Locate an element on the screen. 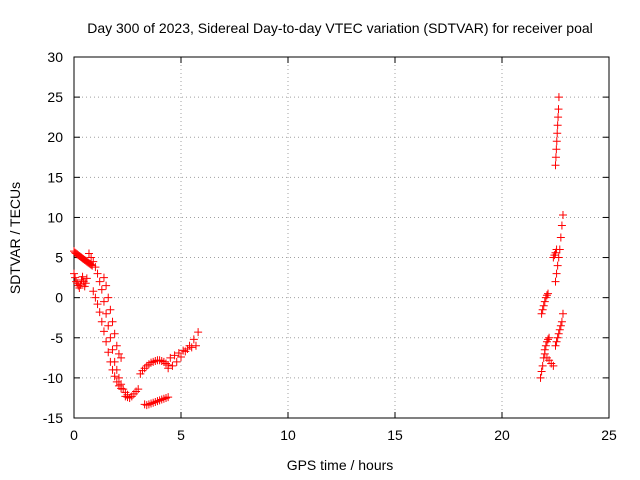 The width and height of the screenshot is (640, 480). series-arc-l is located at coordinates (545, 303).